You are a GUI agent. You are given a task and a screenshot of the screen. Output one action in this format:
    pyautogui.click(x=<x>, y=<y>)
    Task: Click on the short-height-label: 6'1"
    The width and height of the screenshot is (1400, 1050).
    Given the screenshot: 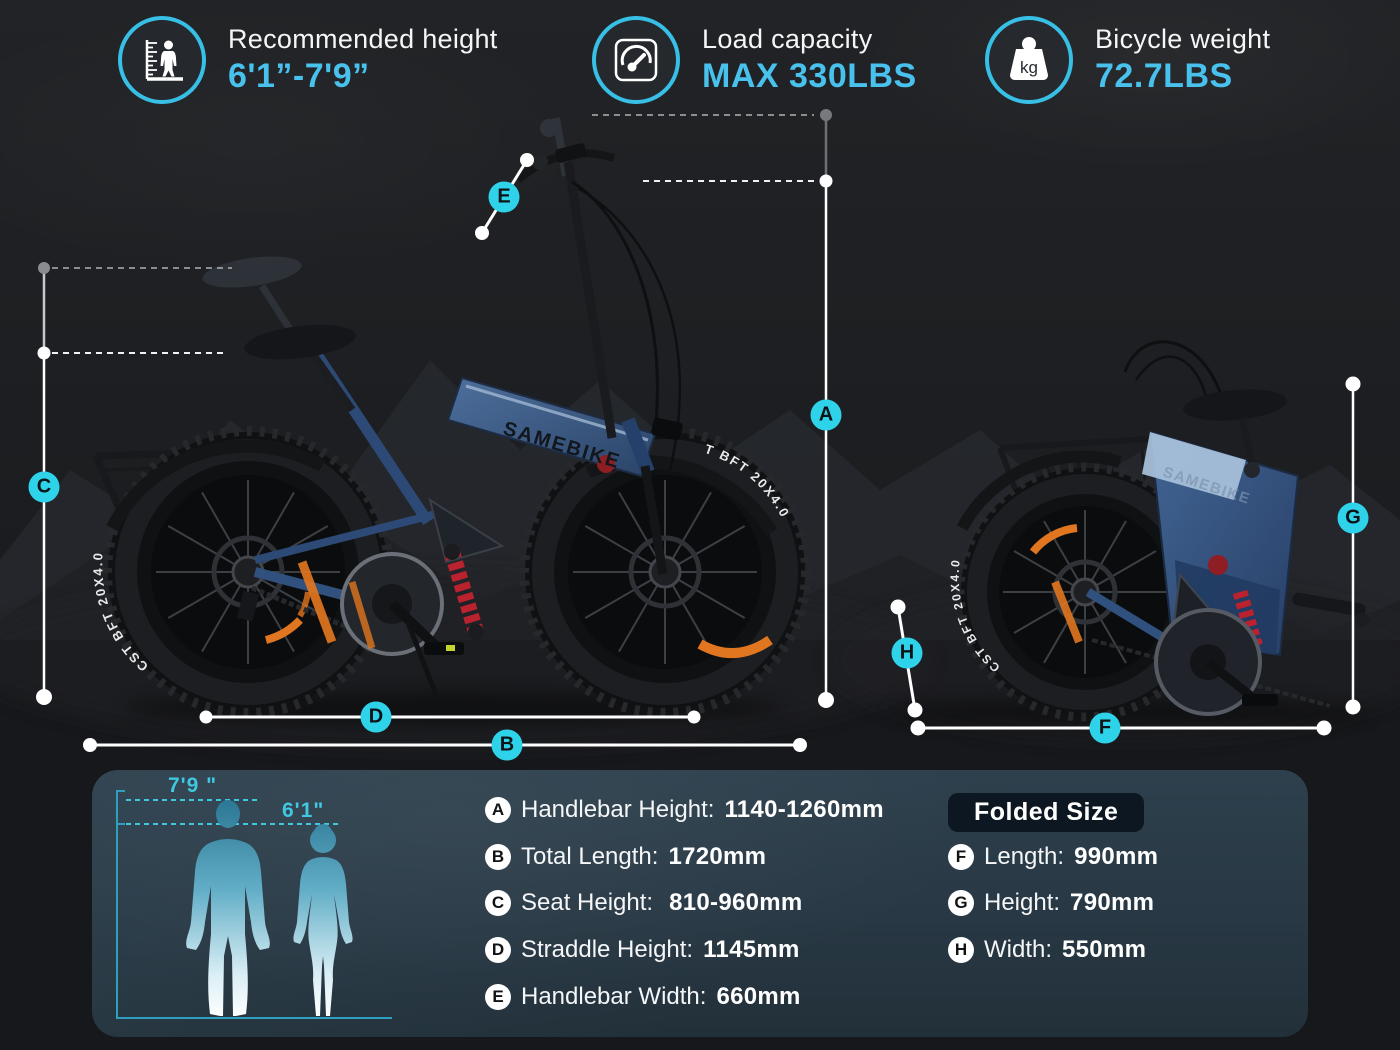 What is the action you would take?
    pyautogui.click(x=303, y=810)
    